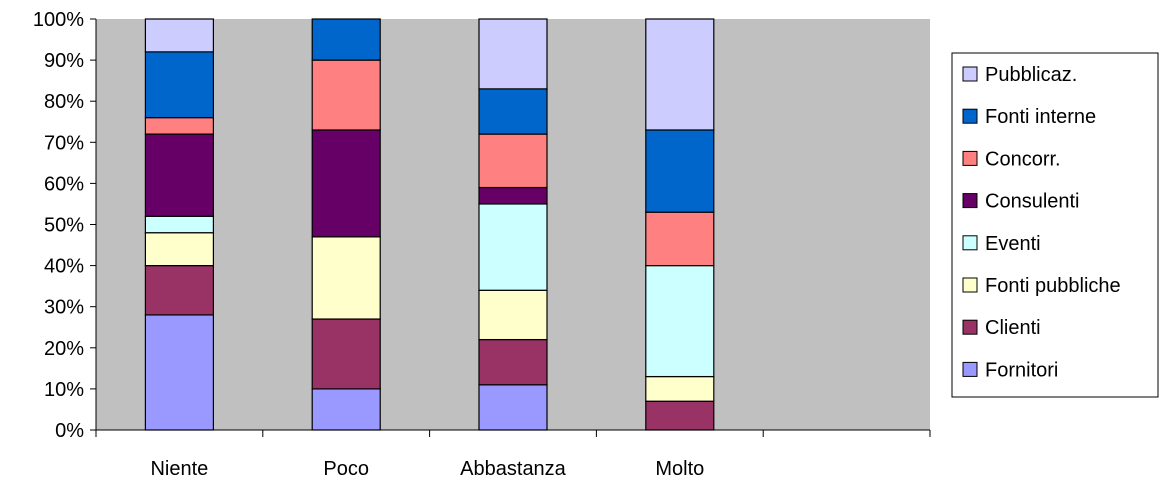 The image size is (1165, 484). I want to click on legend-label: Concorr., so click(1023, 159).